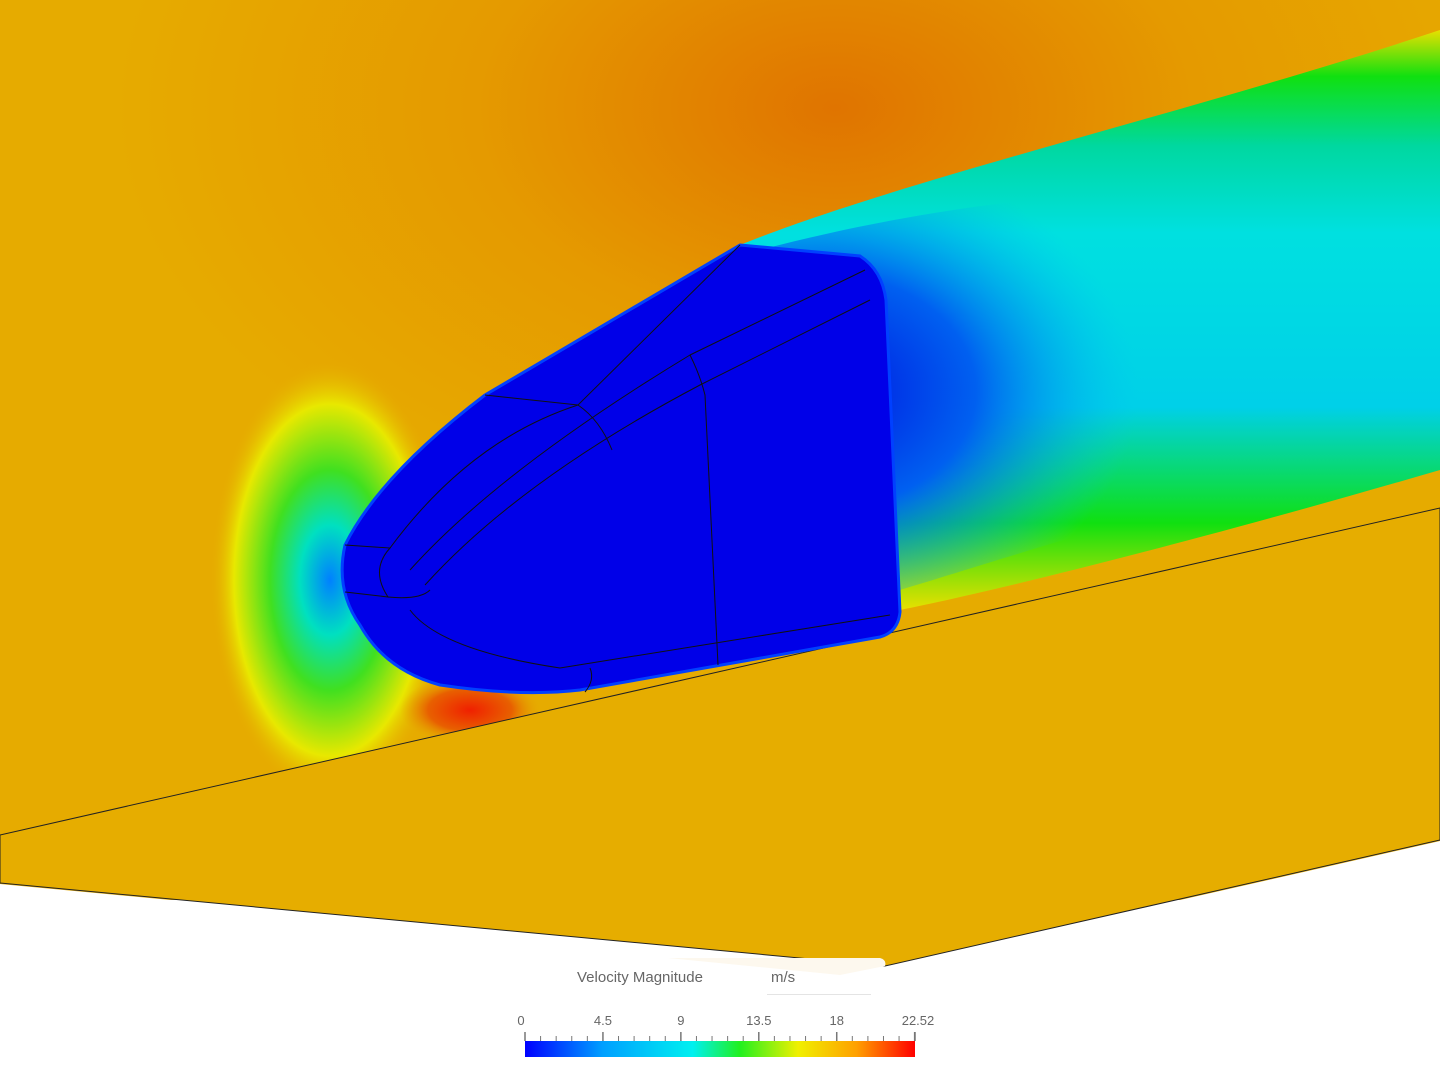 This screenshot has height=1080, width=1440. What do you see at coordinates (720, 1049) in the screenshot?
I see `colorbar` at bounding box center [720, 1049].